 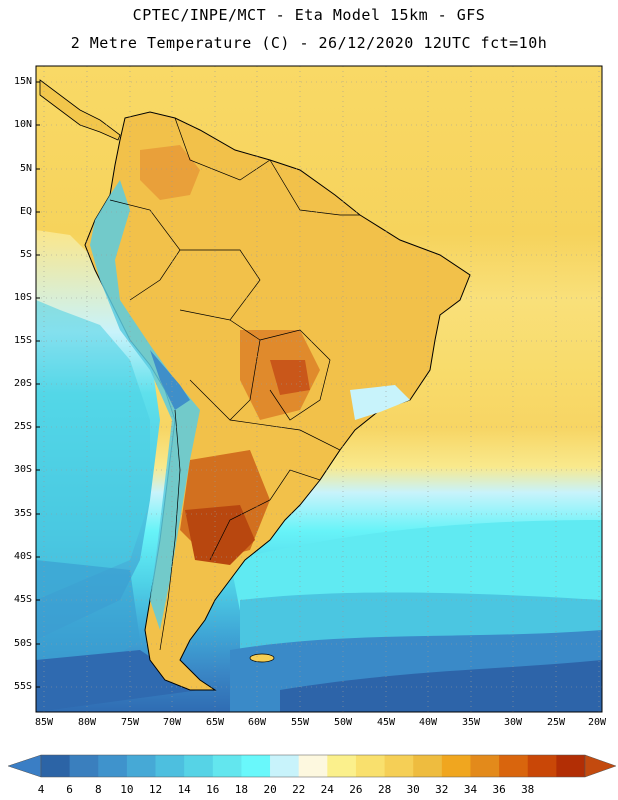 I want to click on lat-label: 15S, so click(x=22, y=340).